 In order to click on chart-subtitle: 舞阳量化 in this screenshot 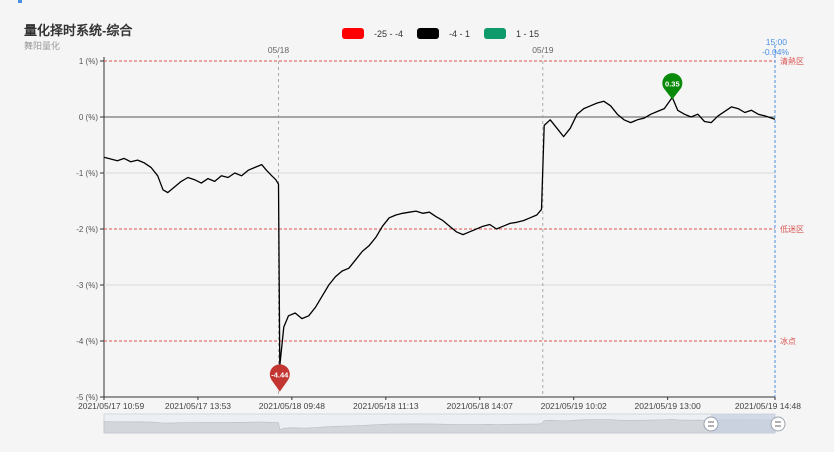, I will do `click(42, 46)`.